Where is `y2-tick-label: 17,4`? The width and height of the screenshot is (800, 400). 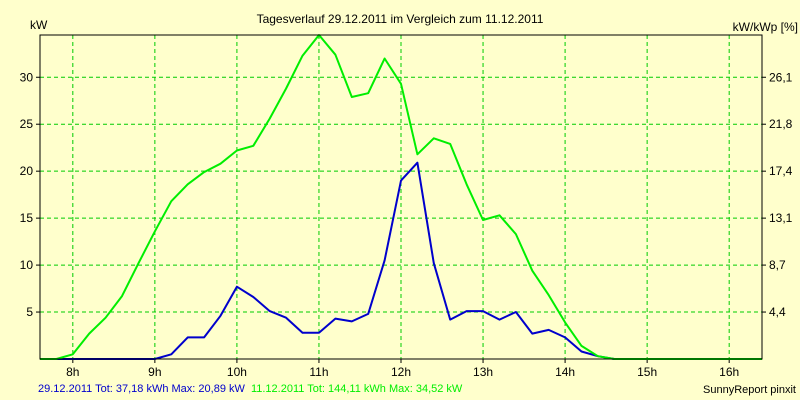 y2-tick-label: 17,4 is located at coordinates (781, 171).